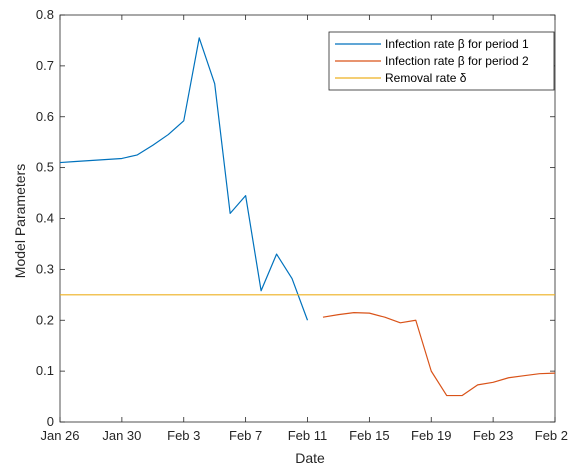 The width and height of the screenshot is (568, 468). I want to click on x-tick-label: Feb 19, so click(431, 435).